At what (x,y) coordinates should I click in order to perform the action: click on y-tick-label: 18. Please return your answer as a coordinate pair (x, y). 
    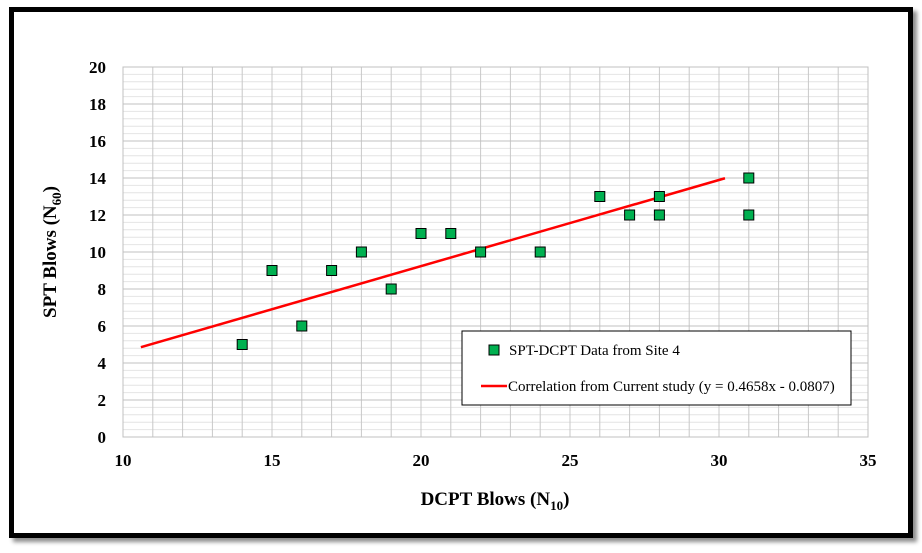
    Looking at the image, I should click on (97, 104).